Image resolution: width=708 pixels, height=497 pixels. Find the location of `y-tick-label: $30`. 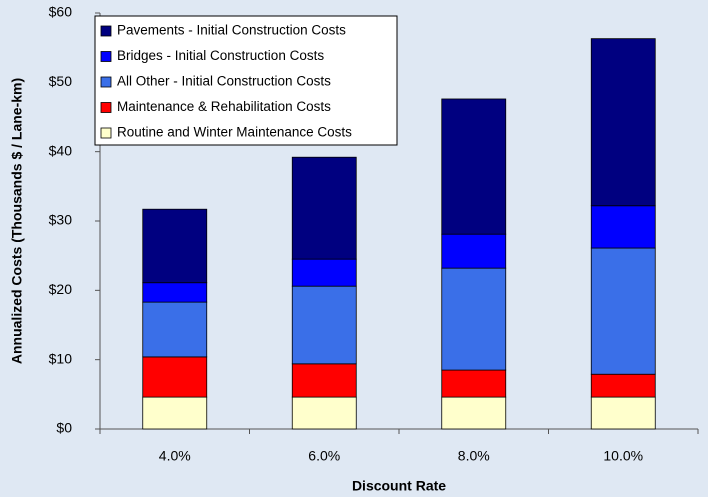

y-tick-label: $30 is located at coordinates (61, 220).